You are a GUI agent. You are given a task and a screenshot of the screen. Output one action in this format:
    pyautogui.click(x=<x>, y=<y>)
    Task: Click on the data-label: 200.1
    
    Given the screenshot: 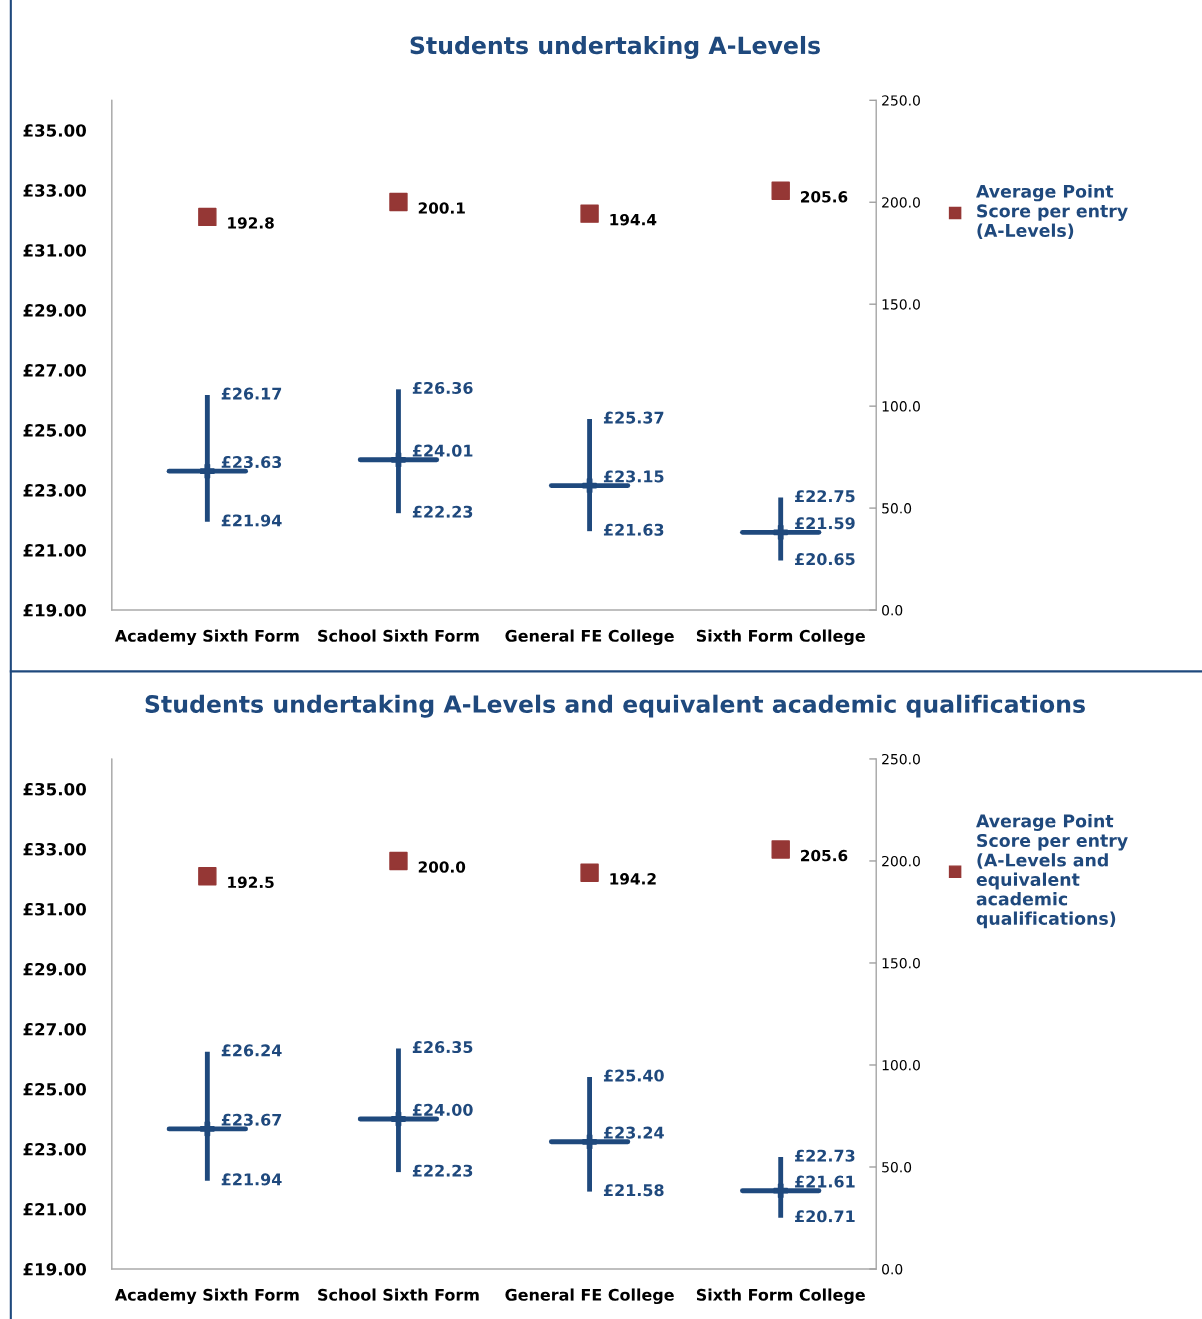 What is the action you would take?
    pyautogui.click(x=441, y=208)
    